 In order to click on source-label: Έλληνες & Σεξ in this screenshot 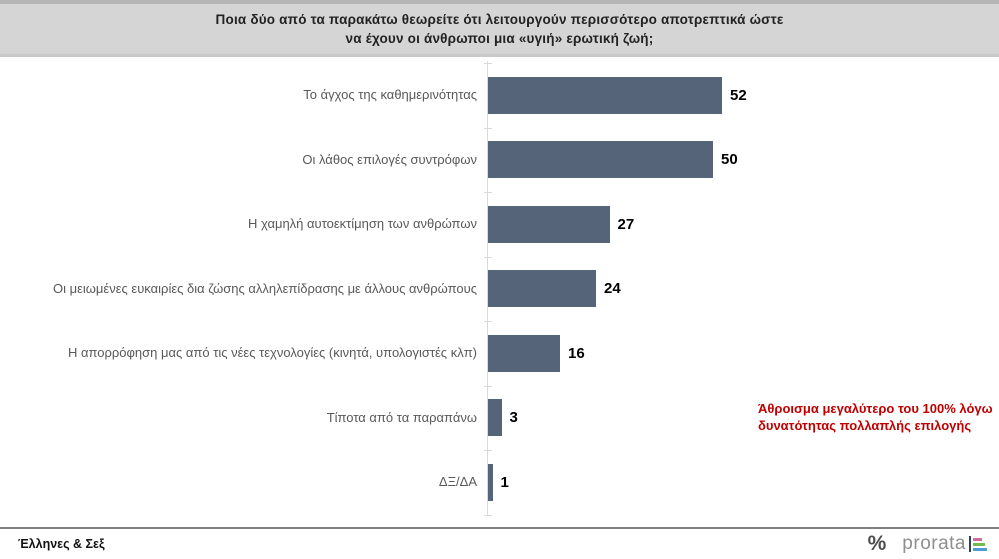, I will do `click(61, 544)`.